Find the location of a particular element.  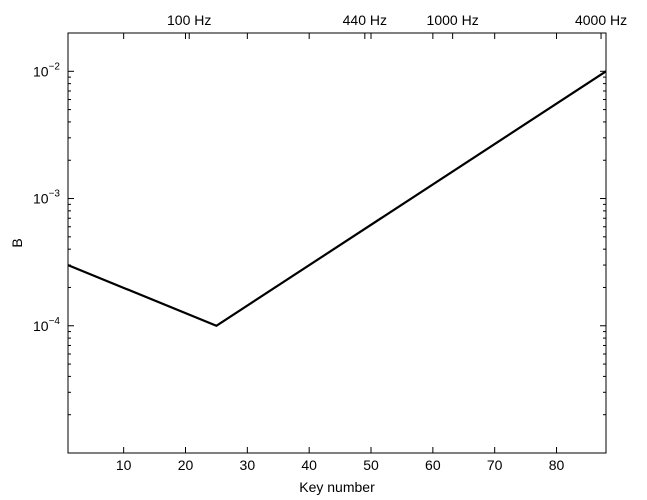

x-axis-label: Key number is located at coordinates (337, 487).